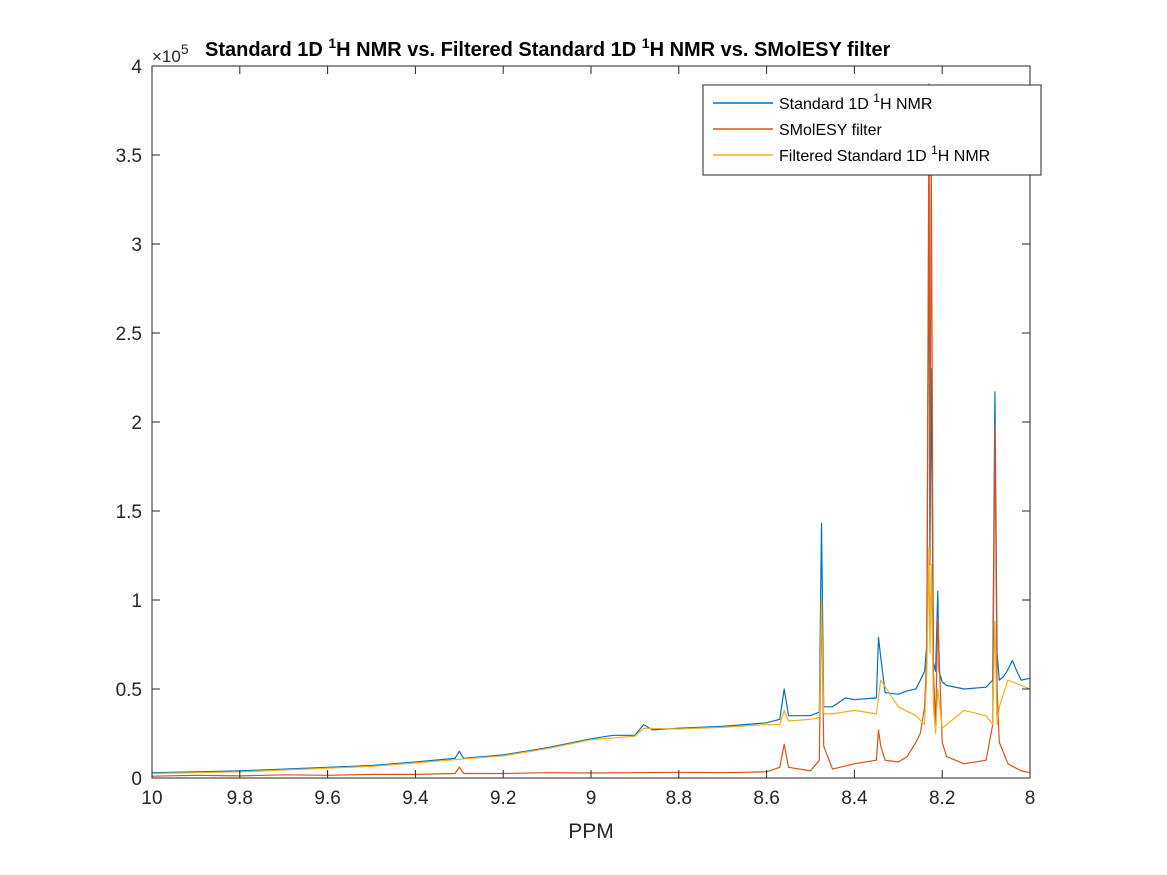 Image resolution: width=1167 pixels, height=875 pixels. Describe the element at coordinates (415, 798) in the screenshot. I see `x-tick-label: 9.4` at that location.